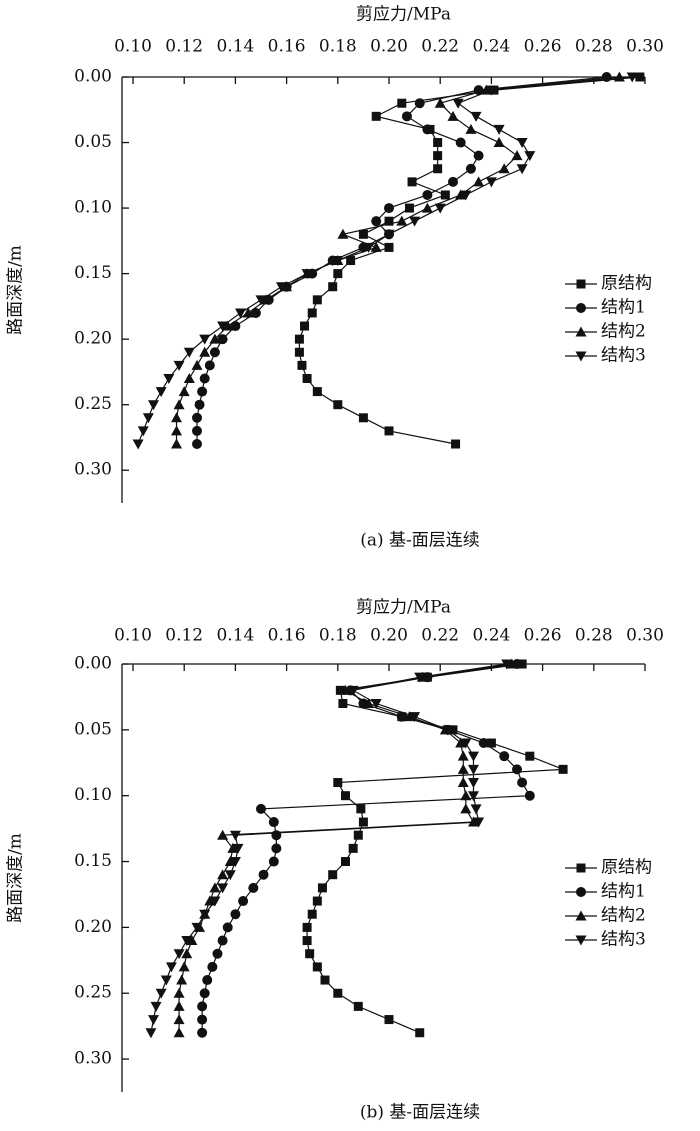  What do you see at coordinates (184, 47) in the screenshot?
I see `x-tick-label: 0.12` at bounding box center [184, 47].